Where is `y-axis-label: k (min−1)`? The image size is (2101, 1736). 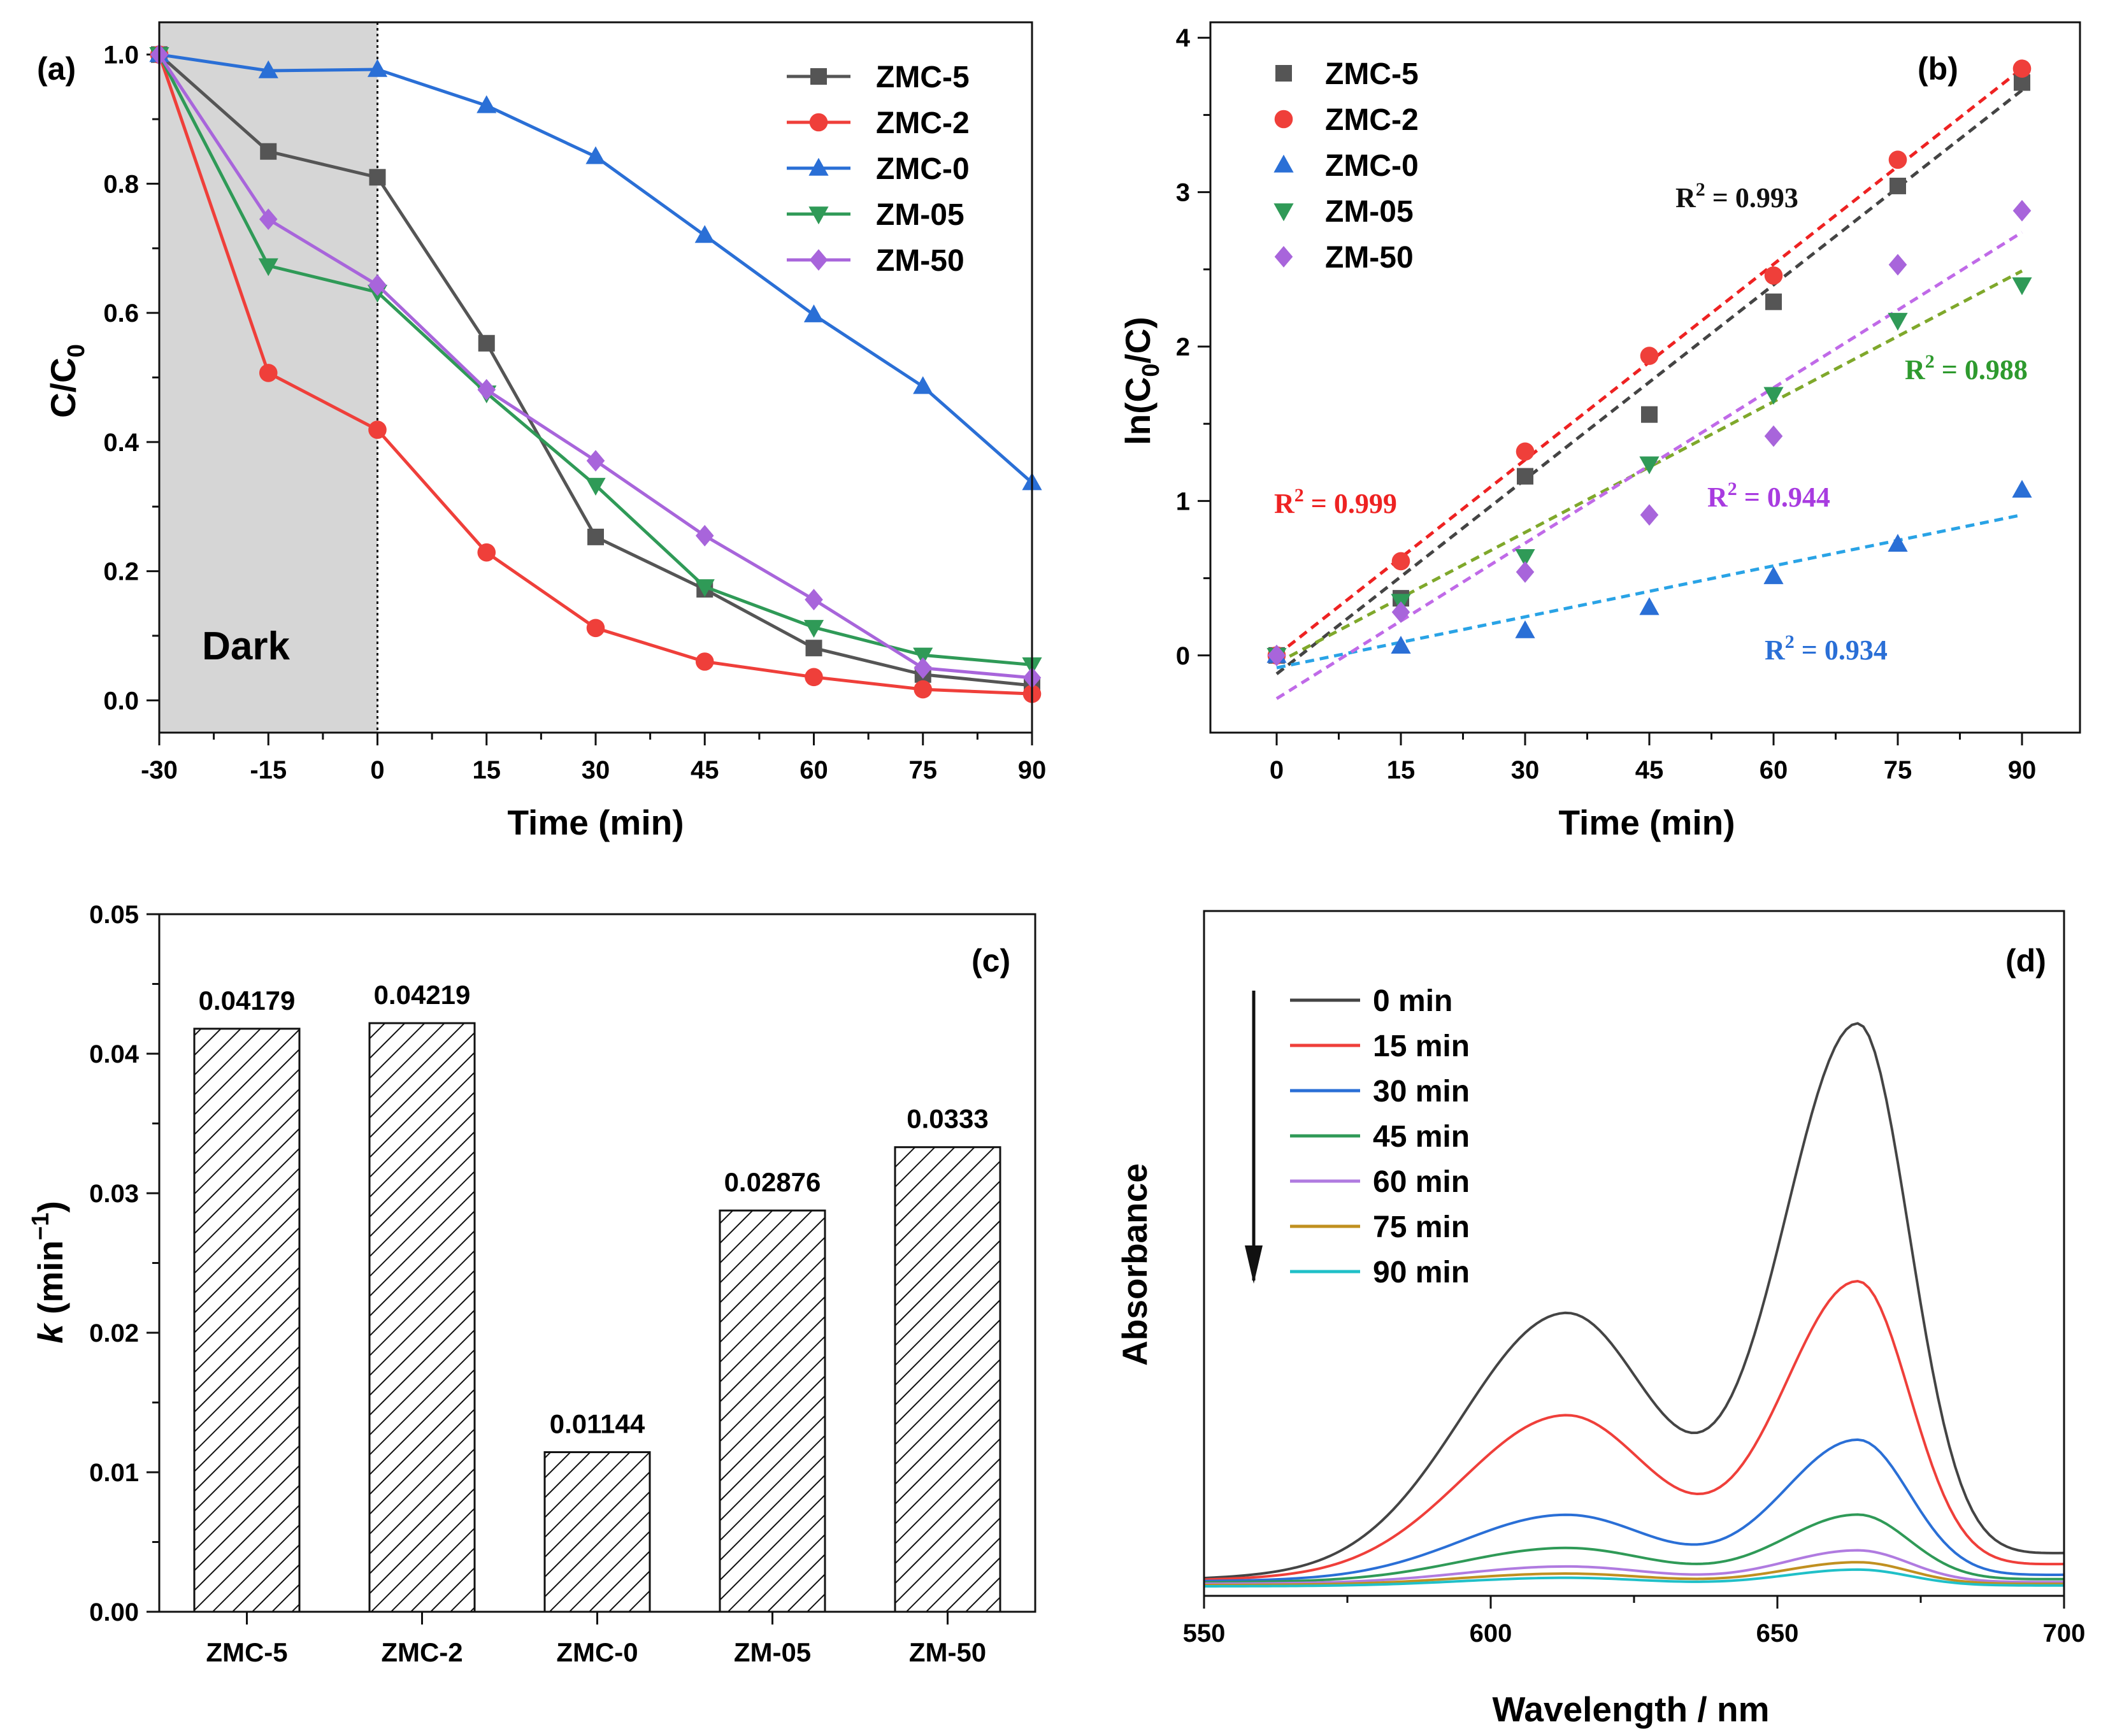
y-axis-label: k (min−1) is located at coordinates (48, 1272).